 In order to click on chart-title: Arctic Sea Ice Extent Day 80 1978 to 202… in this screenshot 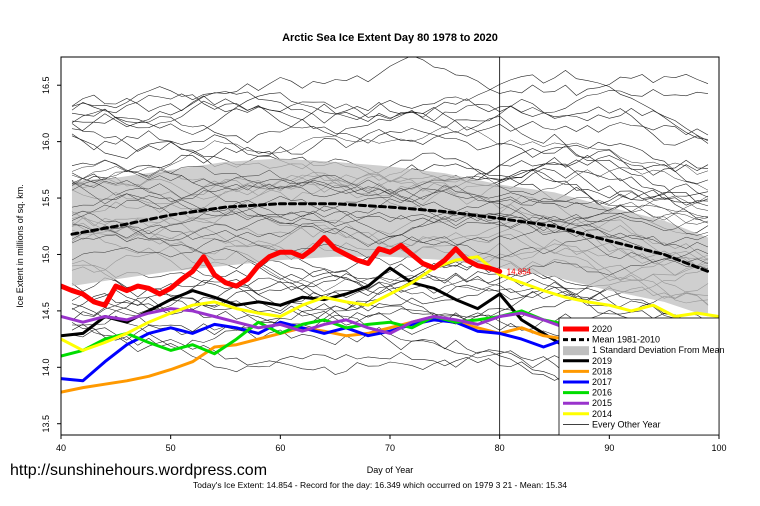, I will do `click(390, 38)`.